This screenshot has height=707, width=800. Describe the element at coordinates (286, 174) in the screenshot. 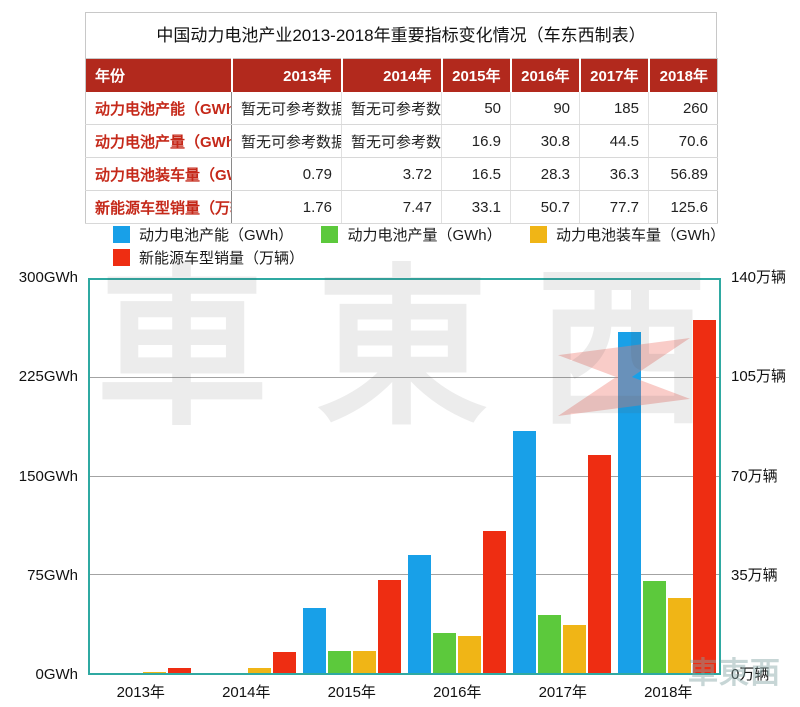

I see `table-cell: 0.79` at that location.